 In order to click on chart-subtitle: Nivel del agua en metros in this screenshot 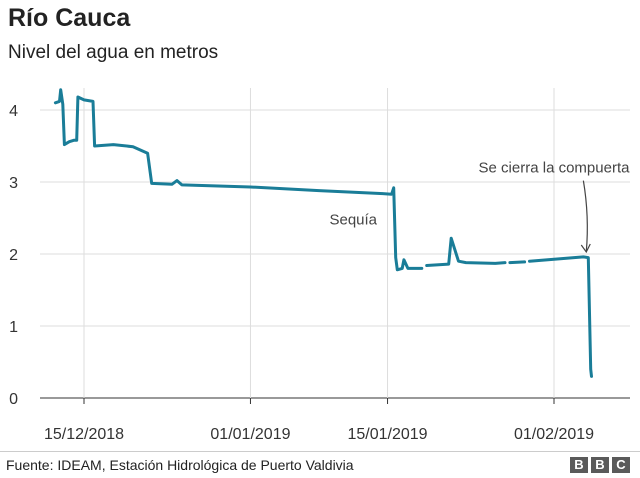, I will do `click(113, 52)`.